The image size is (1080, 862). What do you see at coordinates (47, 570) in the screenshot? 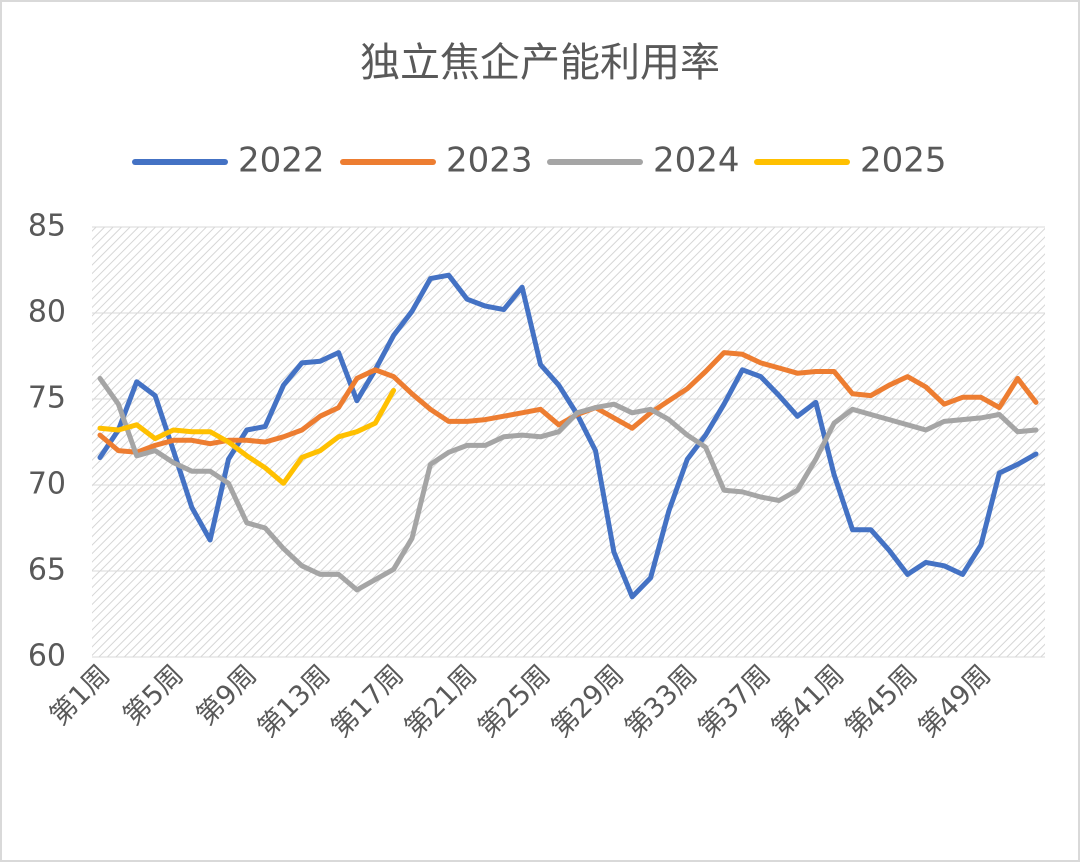
I see `y-tick-label: 65` at bounding box center [47, 570].